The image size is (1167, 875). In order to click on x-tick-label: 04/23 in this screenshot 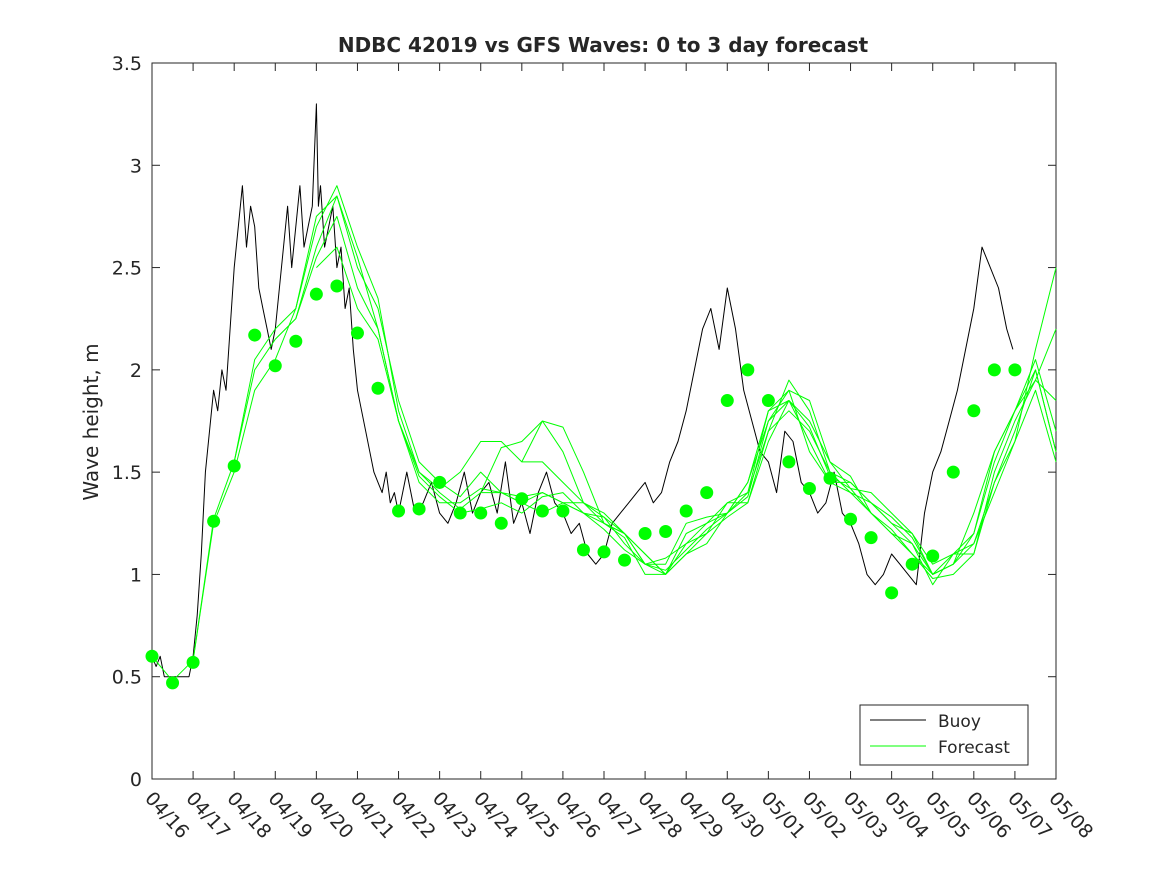, I will do `click(454, 815)`.